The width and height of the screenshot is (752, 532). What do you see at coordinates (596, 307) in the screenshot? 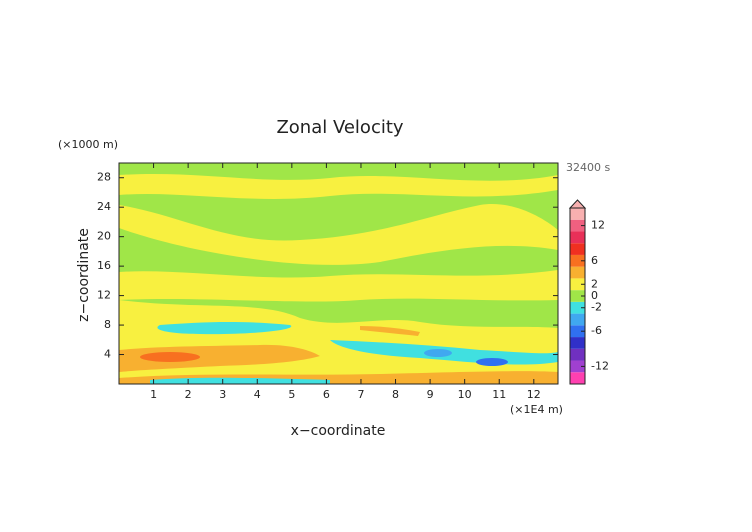
I see `colorbar-tick-label: -2` at bounding box center [596, 307].